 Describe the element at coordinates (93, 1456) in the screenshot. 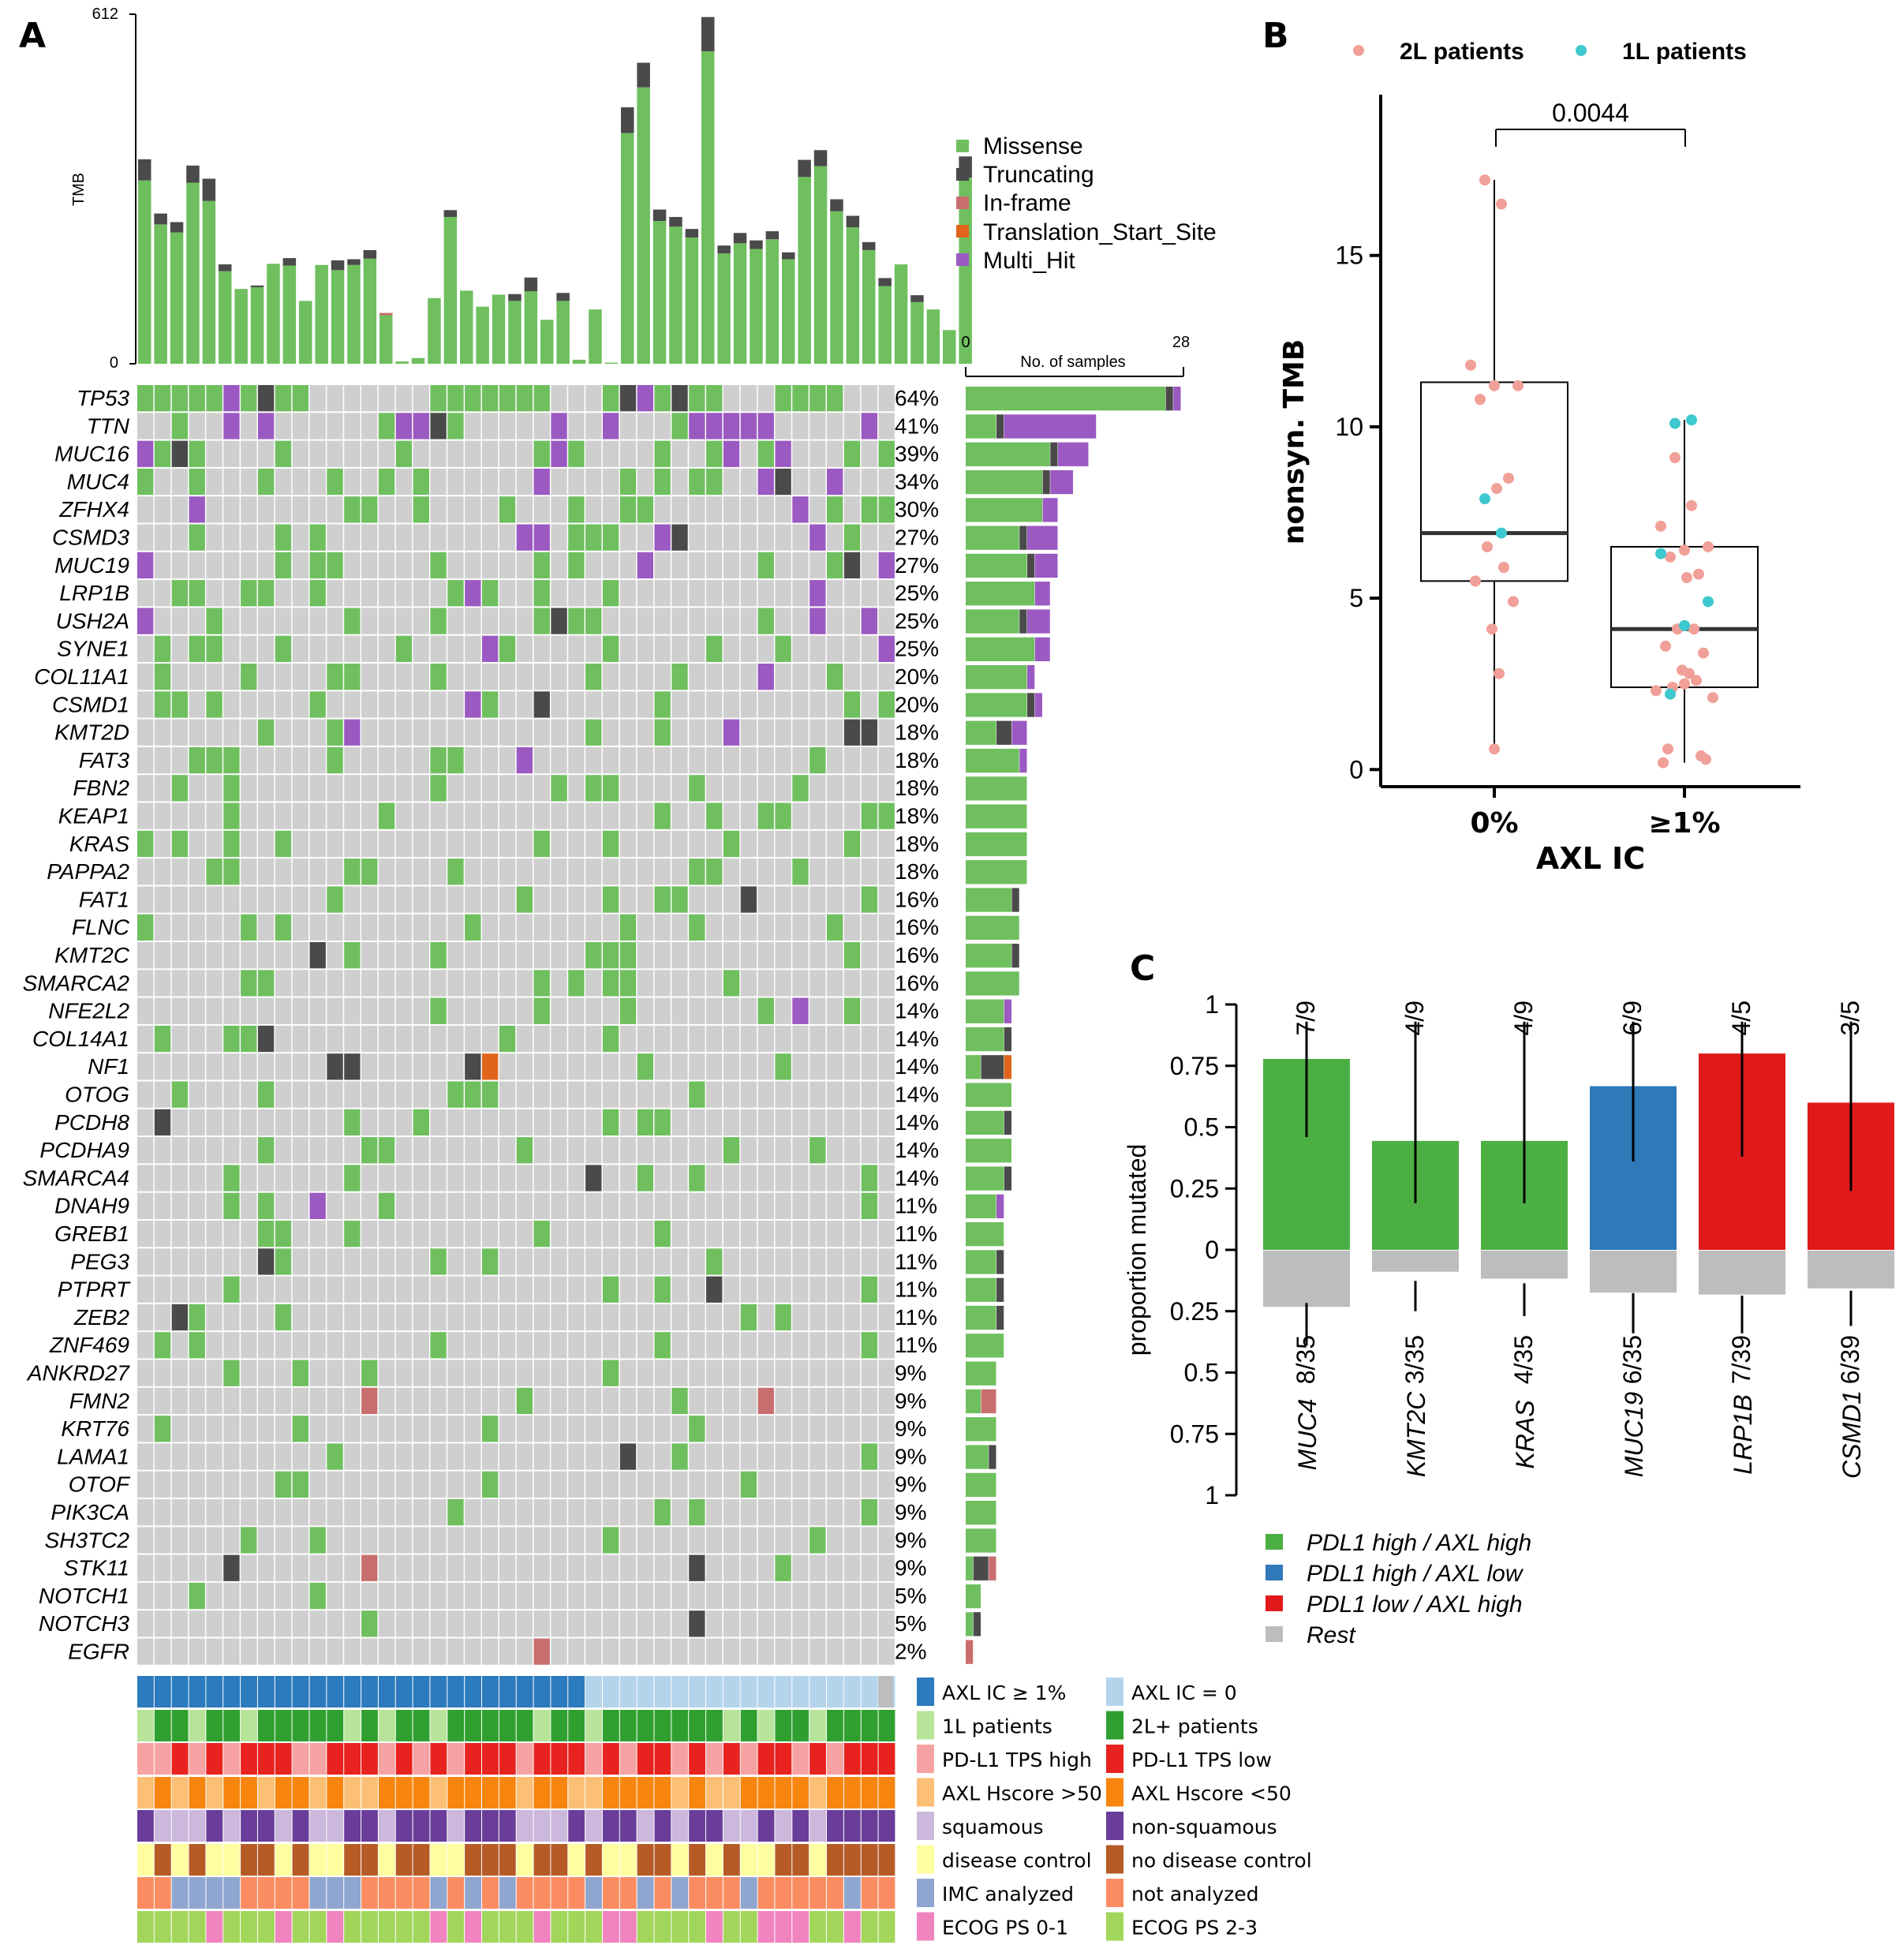

I see `gene-label: LAMA1` at that location.